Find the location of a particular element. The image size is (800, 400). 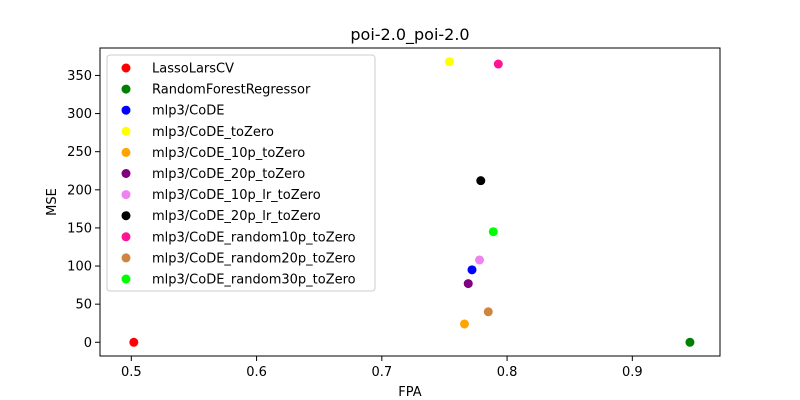

legend-item: mlp3/CoDE_20p_toZero is located at coordinates (213, 174).